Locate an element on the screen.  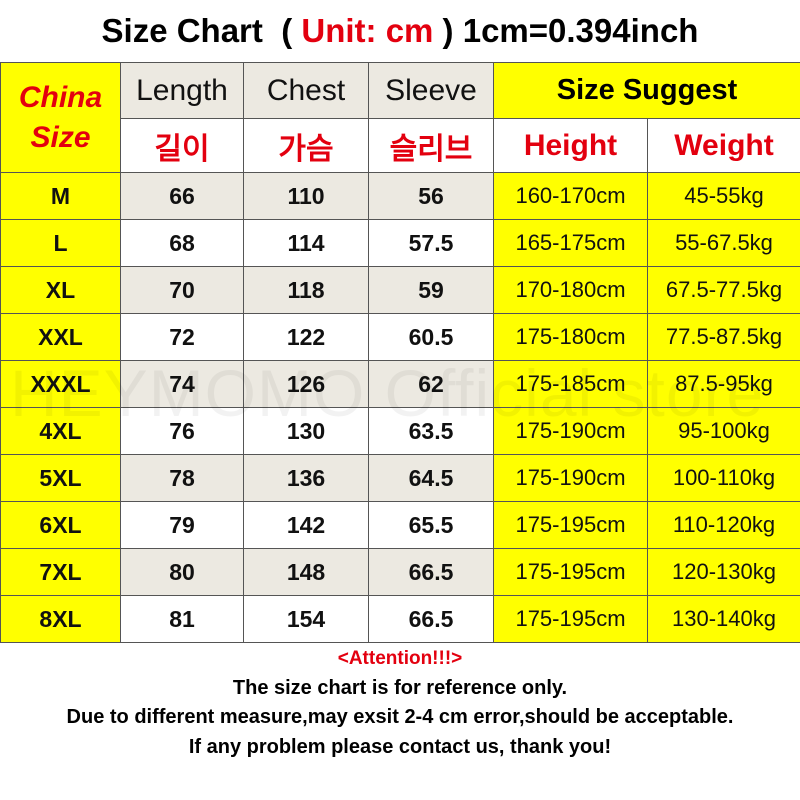
sleeve-header-kr: 슬리브 is located at coordinates (431, 145).